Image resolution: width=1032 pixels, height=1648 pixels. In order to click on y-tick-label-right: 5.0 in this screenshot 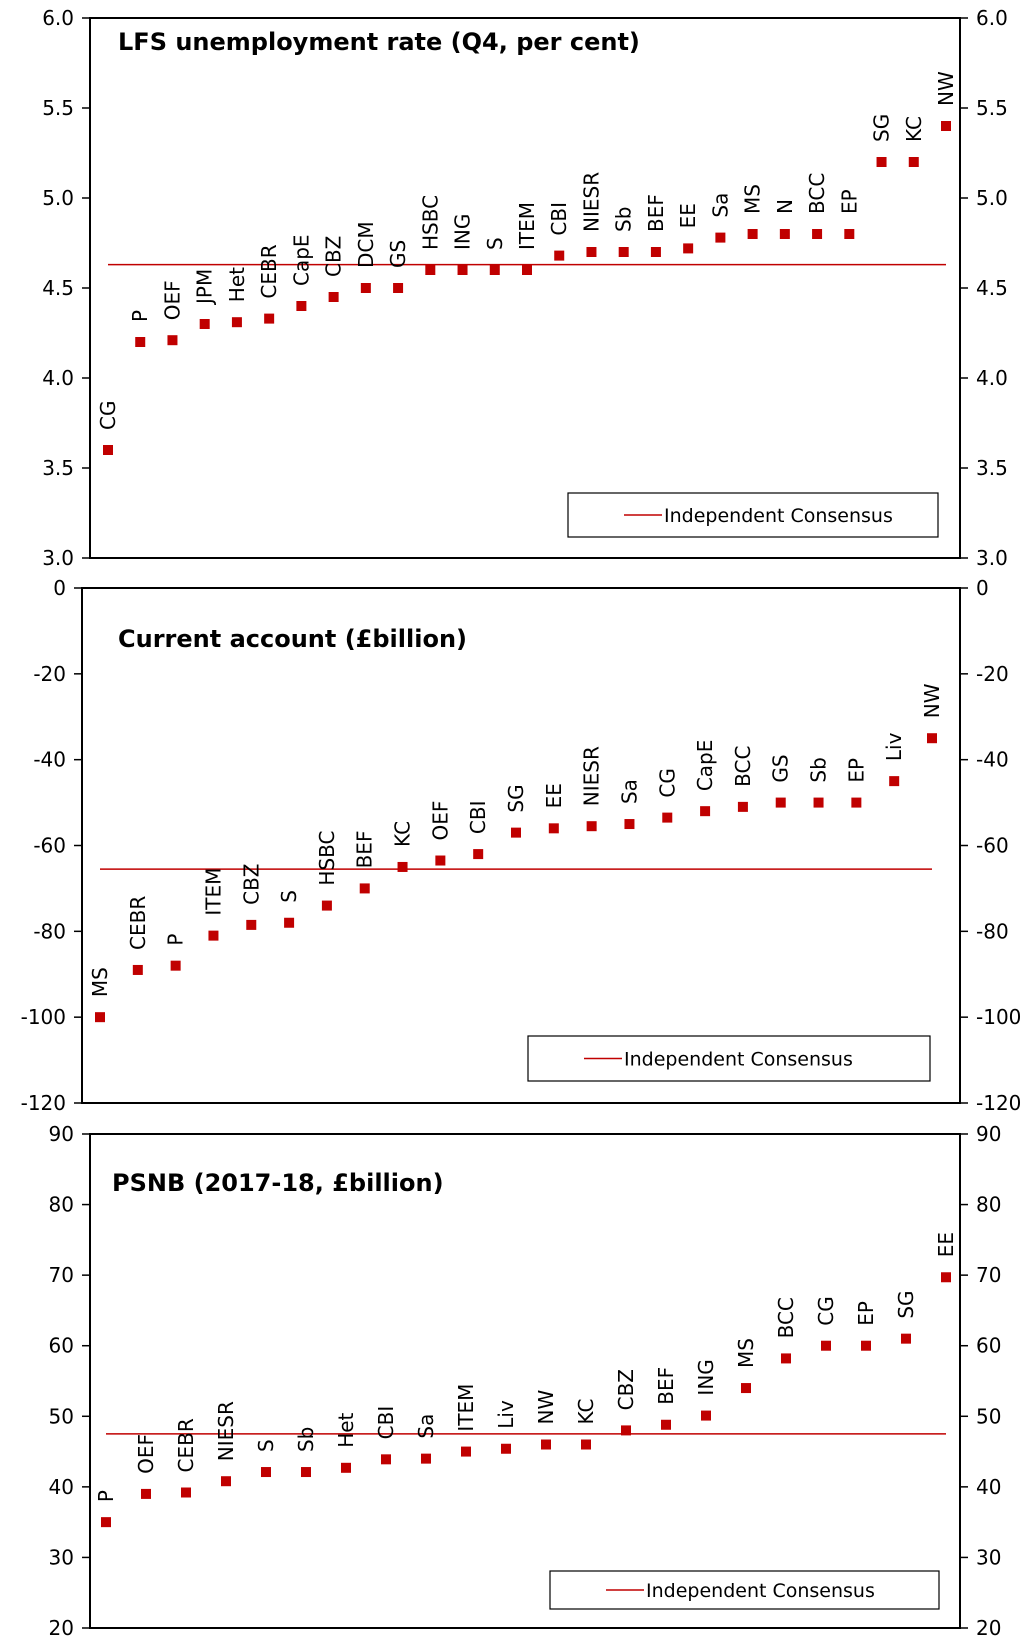, I will do `click(992, 198)`.